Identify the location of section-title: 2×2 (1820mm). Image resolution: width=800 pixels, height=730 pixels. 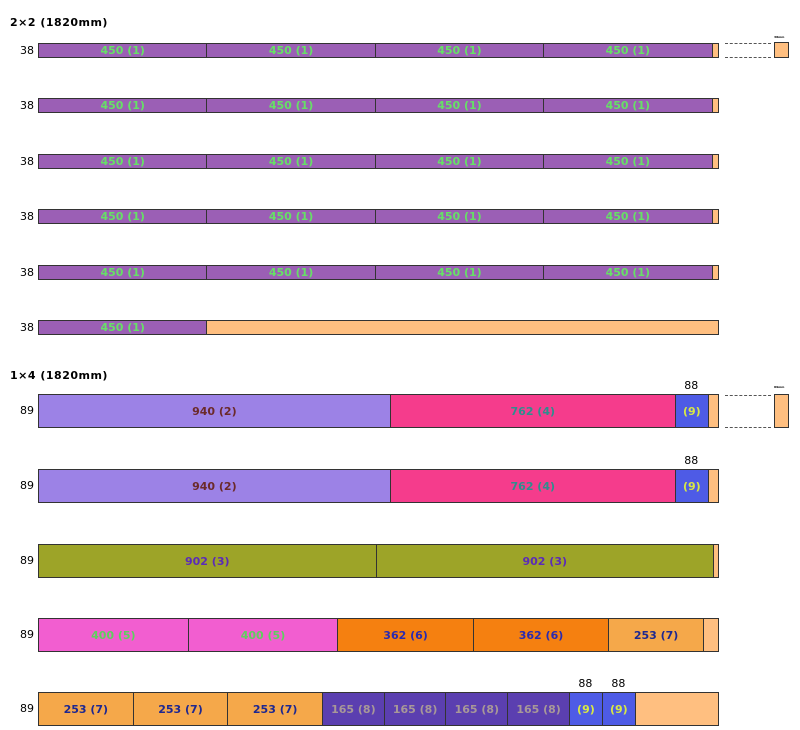
(59, 22).